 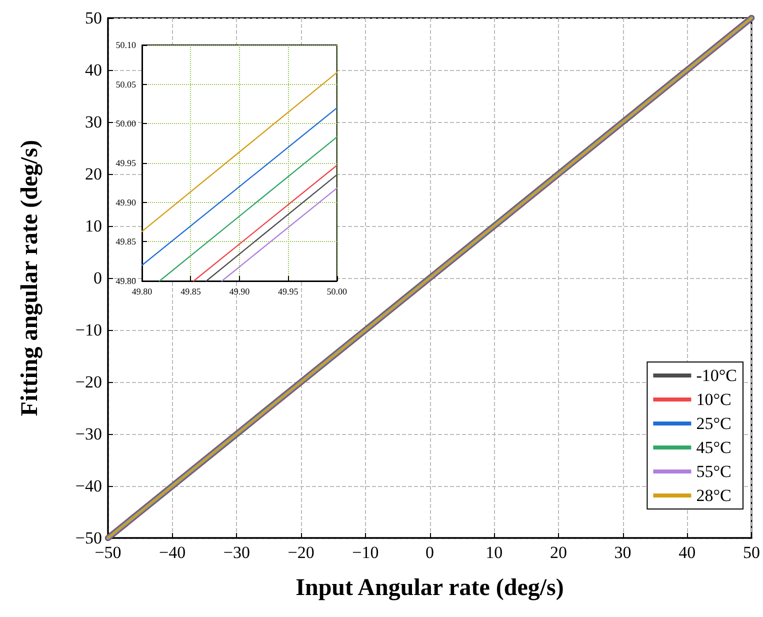 I want to click on y-tick-label: 10, so click(x=93, y=226).